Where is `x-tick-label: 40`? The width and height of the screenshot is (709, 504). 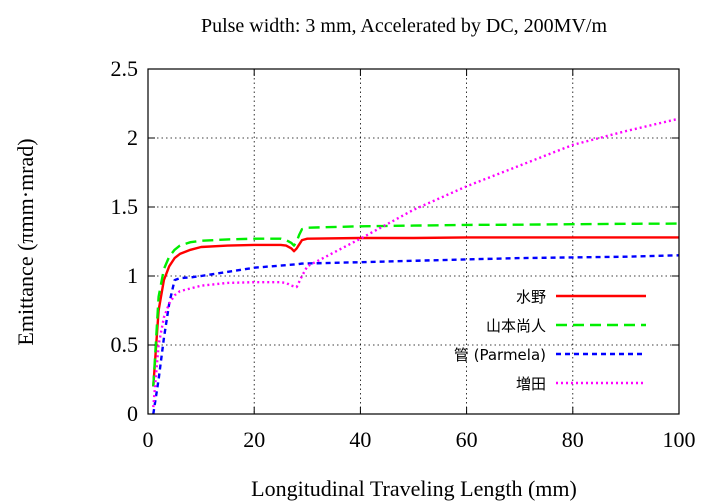 x-tick-label: 40 is located at coordinates (360, 439).